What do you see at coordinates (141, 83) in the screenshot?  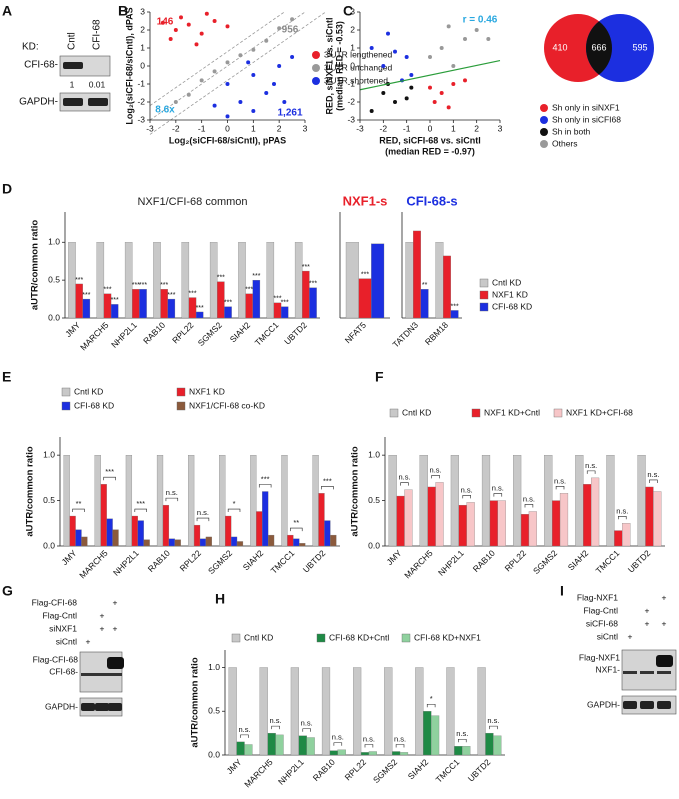 I see `y-tick-label: -1` at bounding box center [141, 83].